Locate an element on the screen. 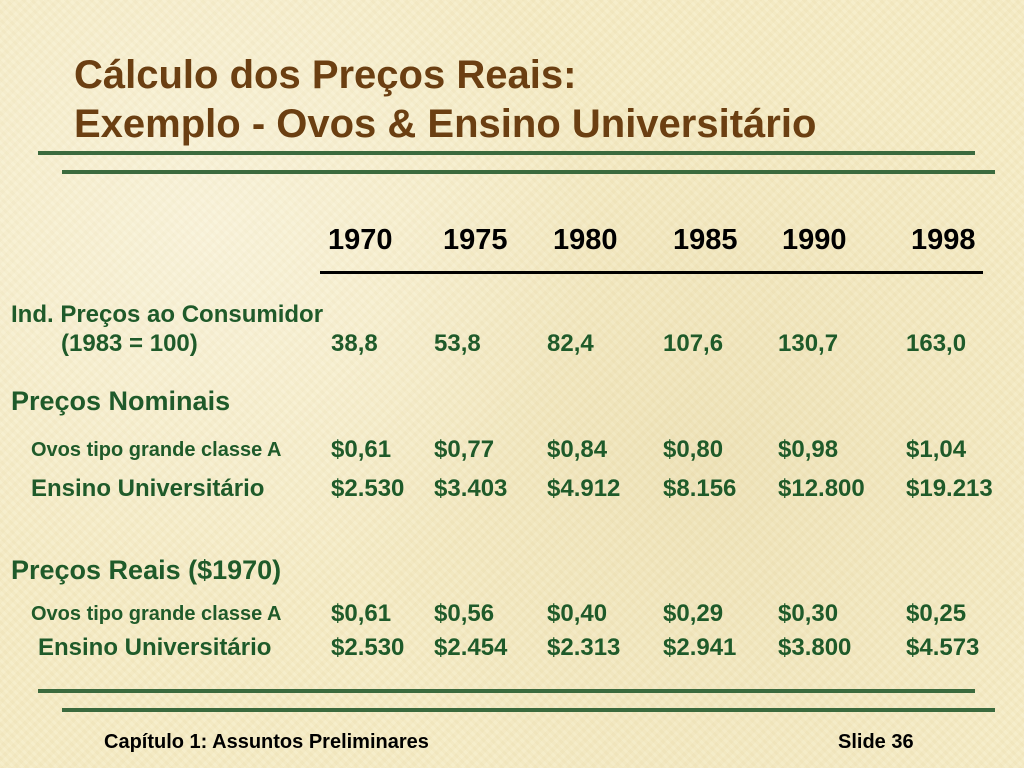 This screenshot has height=768, width=1024. nominal-eggs-value: $0,84 is located at coordinates (577, 449).